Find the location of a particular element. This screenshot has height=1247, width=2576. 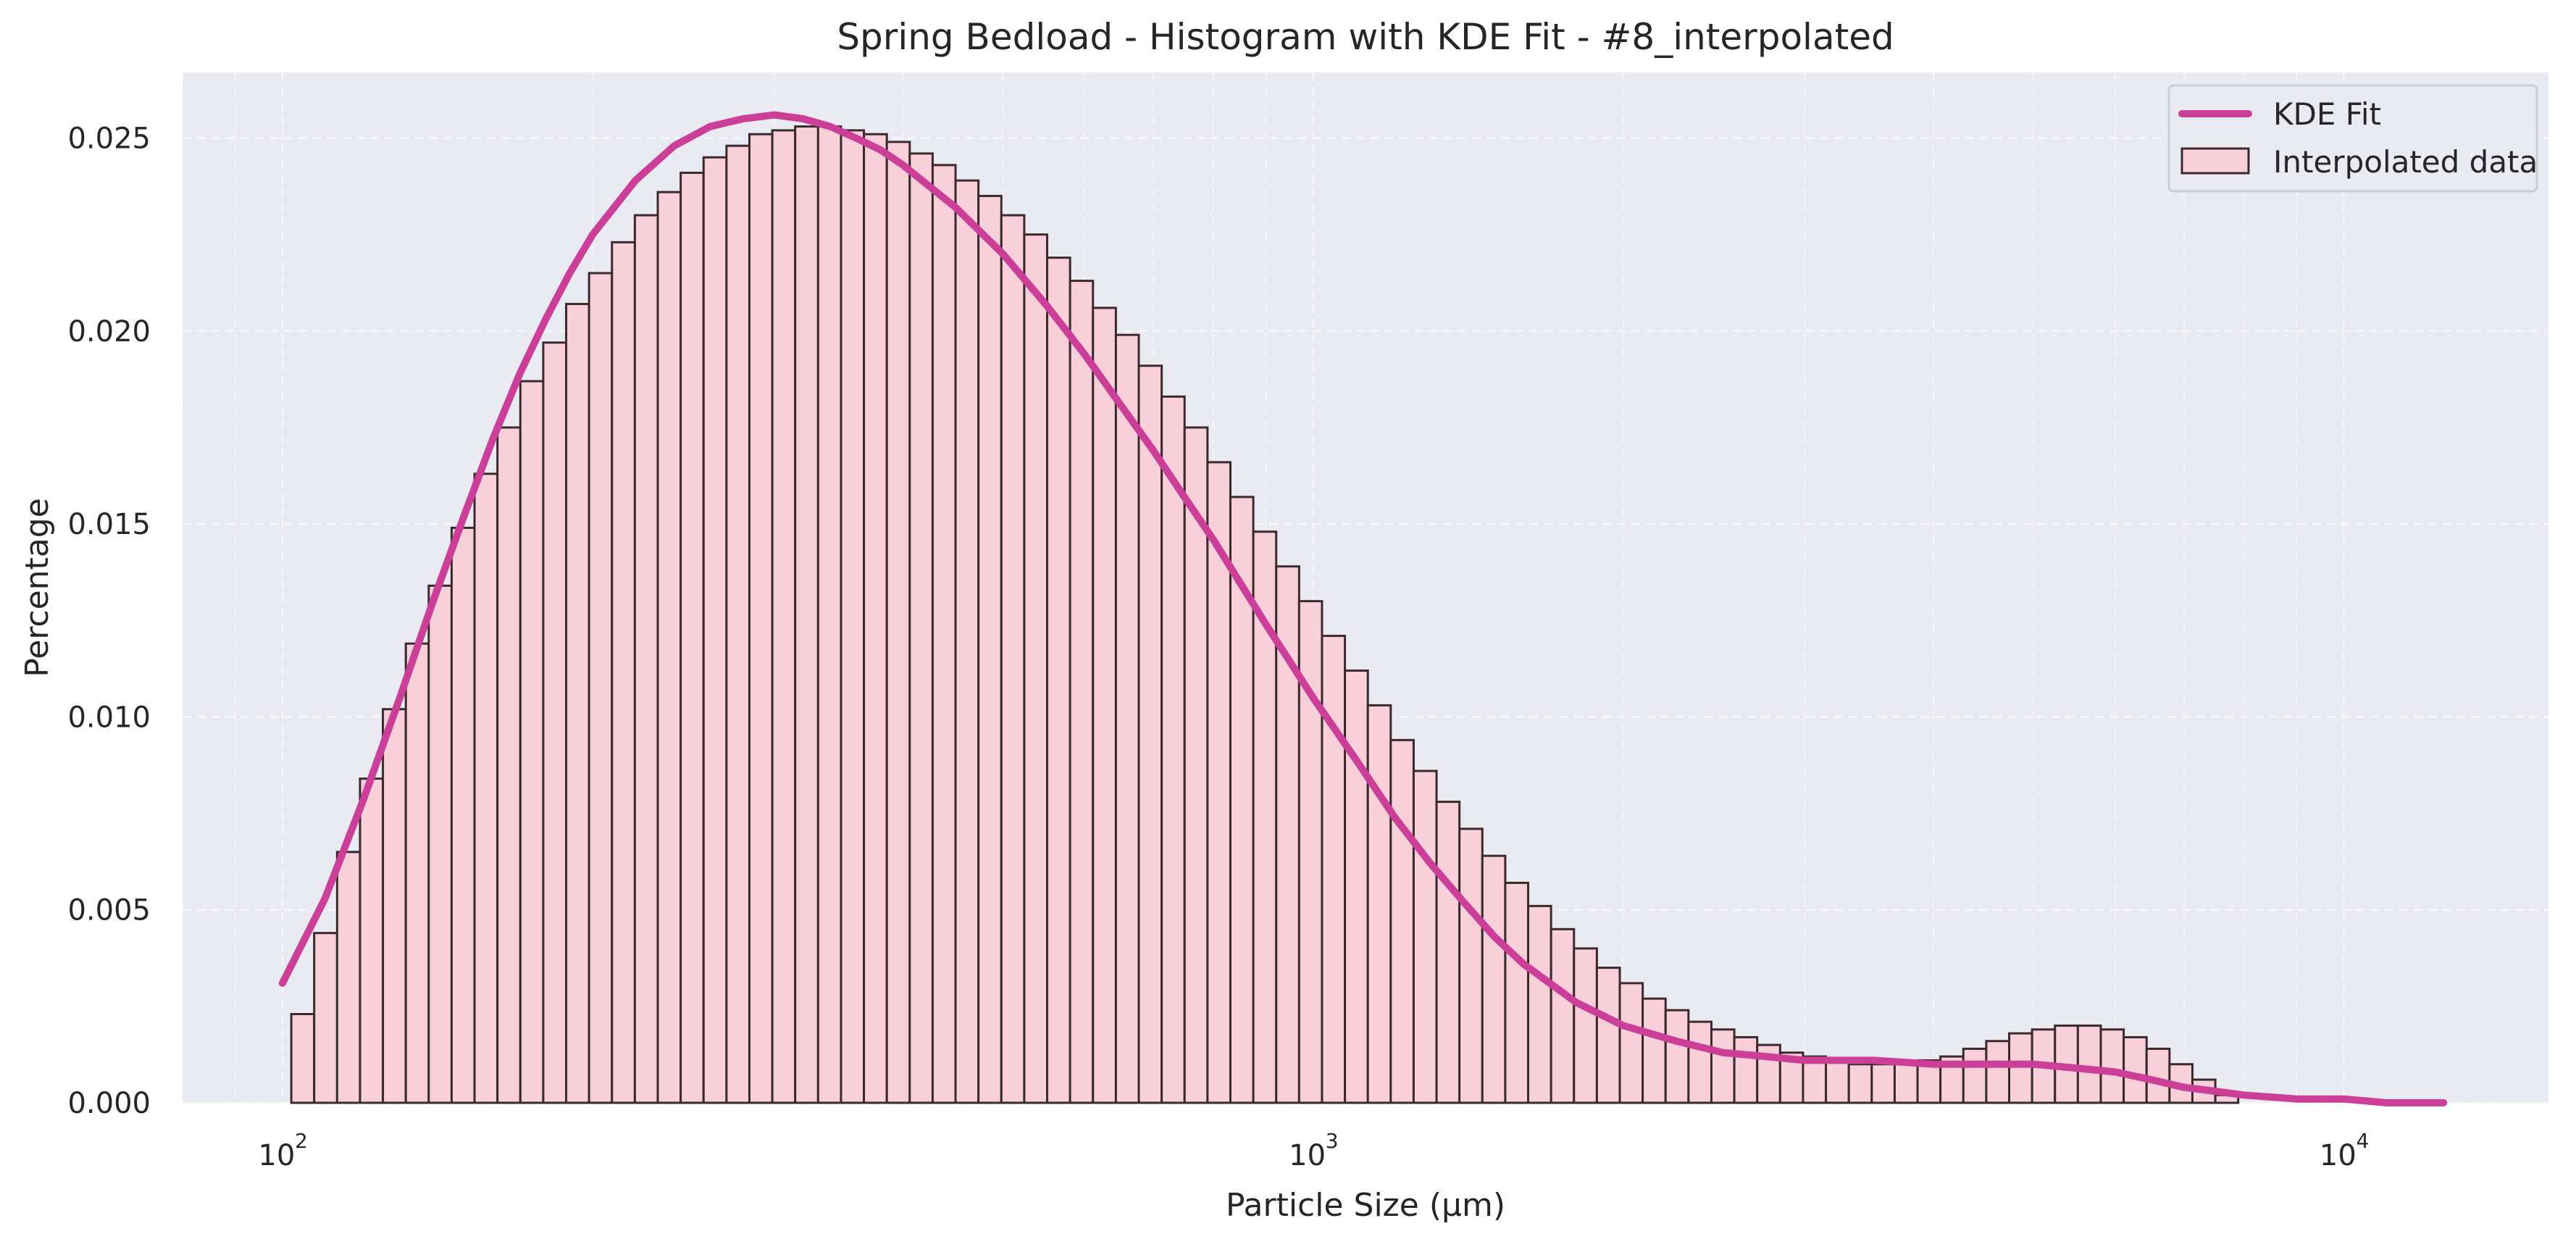

y-tick-label: 0.025 is located at coordinates (109, 139).